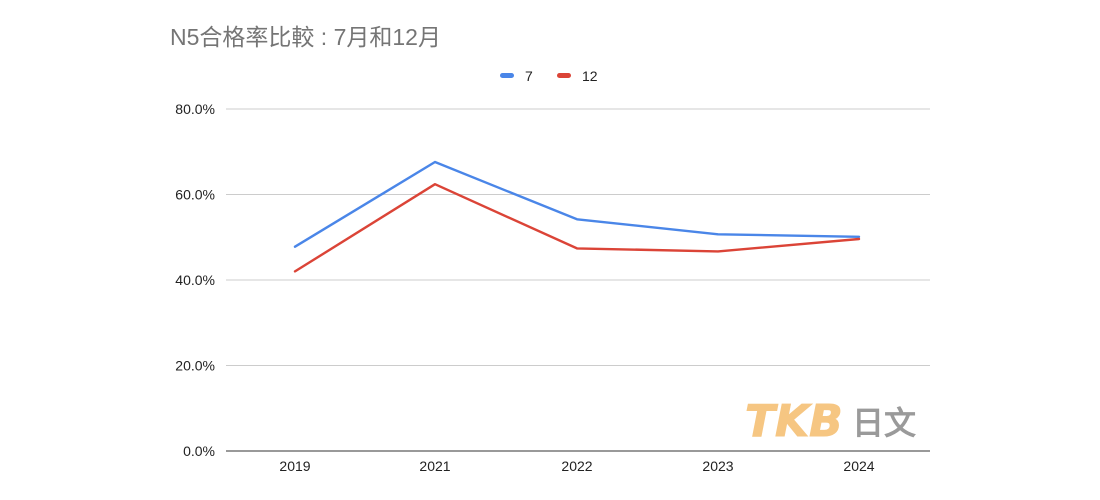  I want to click on watermark-latin: TKB, so click(794, 421).